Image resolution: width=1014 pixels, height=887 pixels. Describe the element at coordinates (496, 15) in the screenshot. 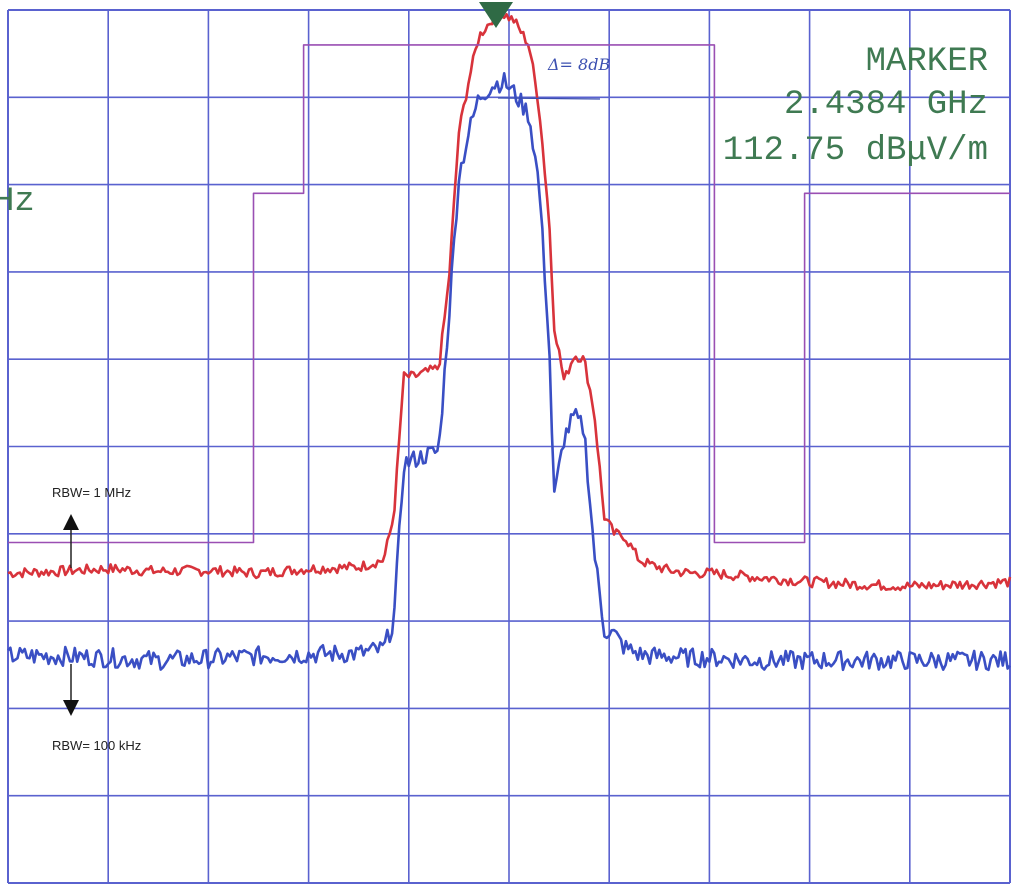

I see `triangle-down-marker-icon` at that location.